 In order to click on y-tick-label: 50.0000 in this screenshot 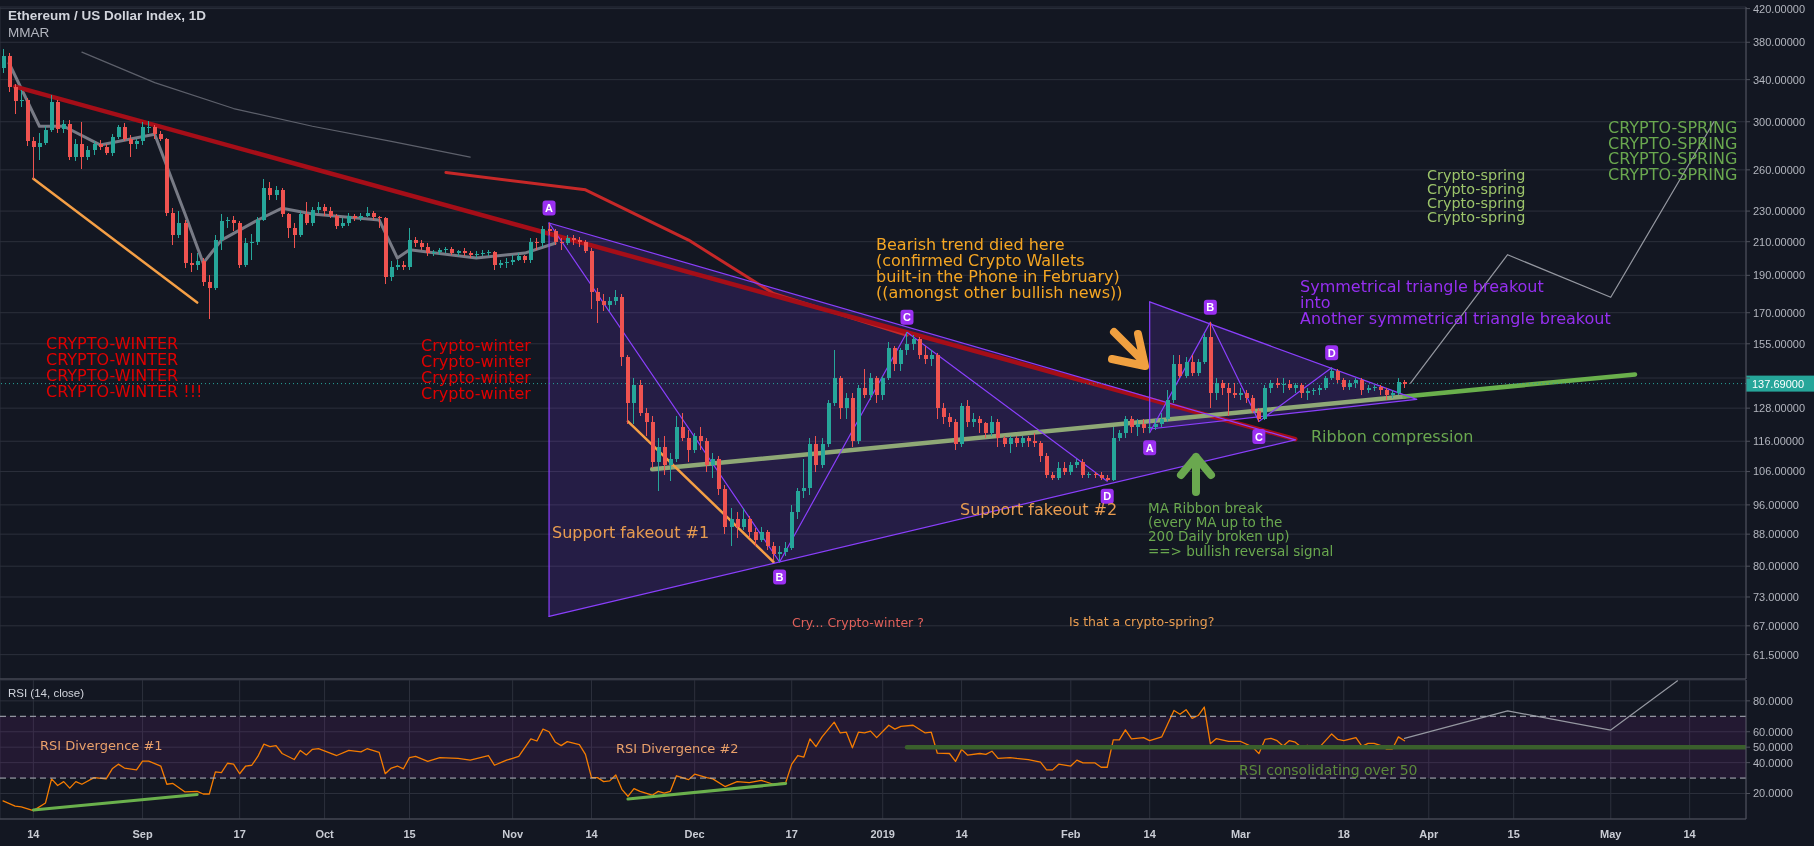, I will do `click(1773, 747)`.